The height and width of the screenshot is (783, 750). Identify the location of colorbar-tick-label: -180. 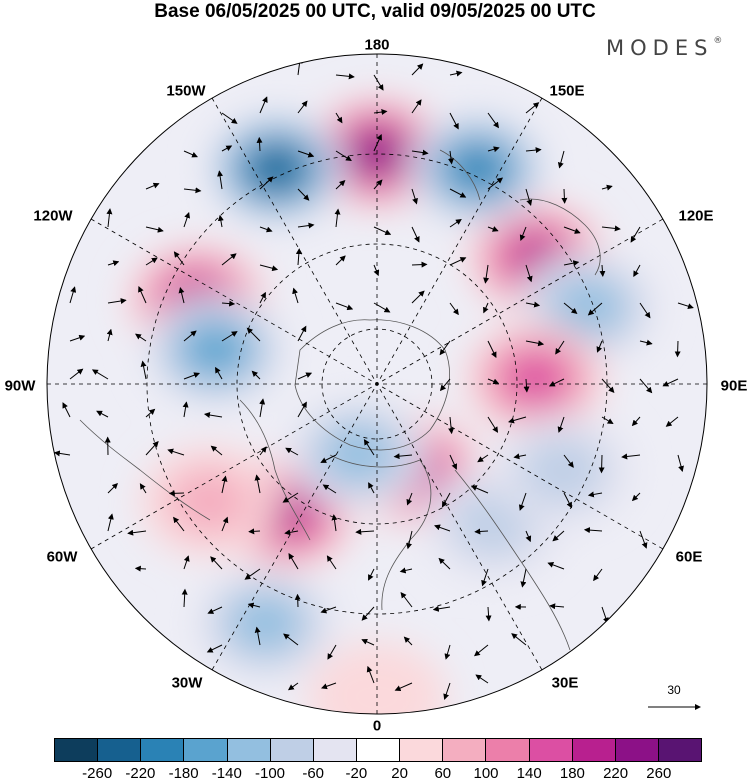
(183, 773).